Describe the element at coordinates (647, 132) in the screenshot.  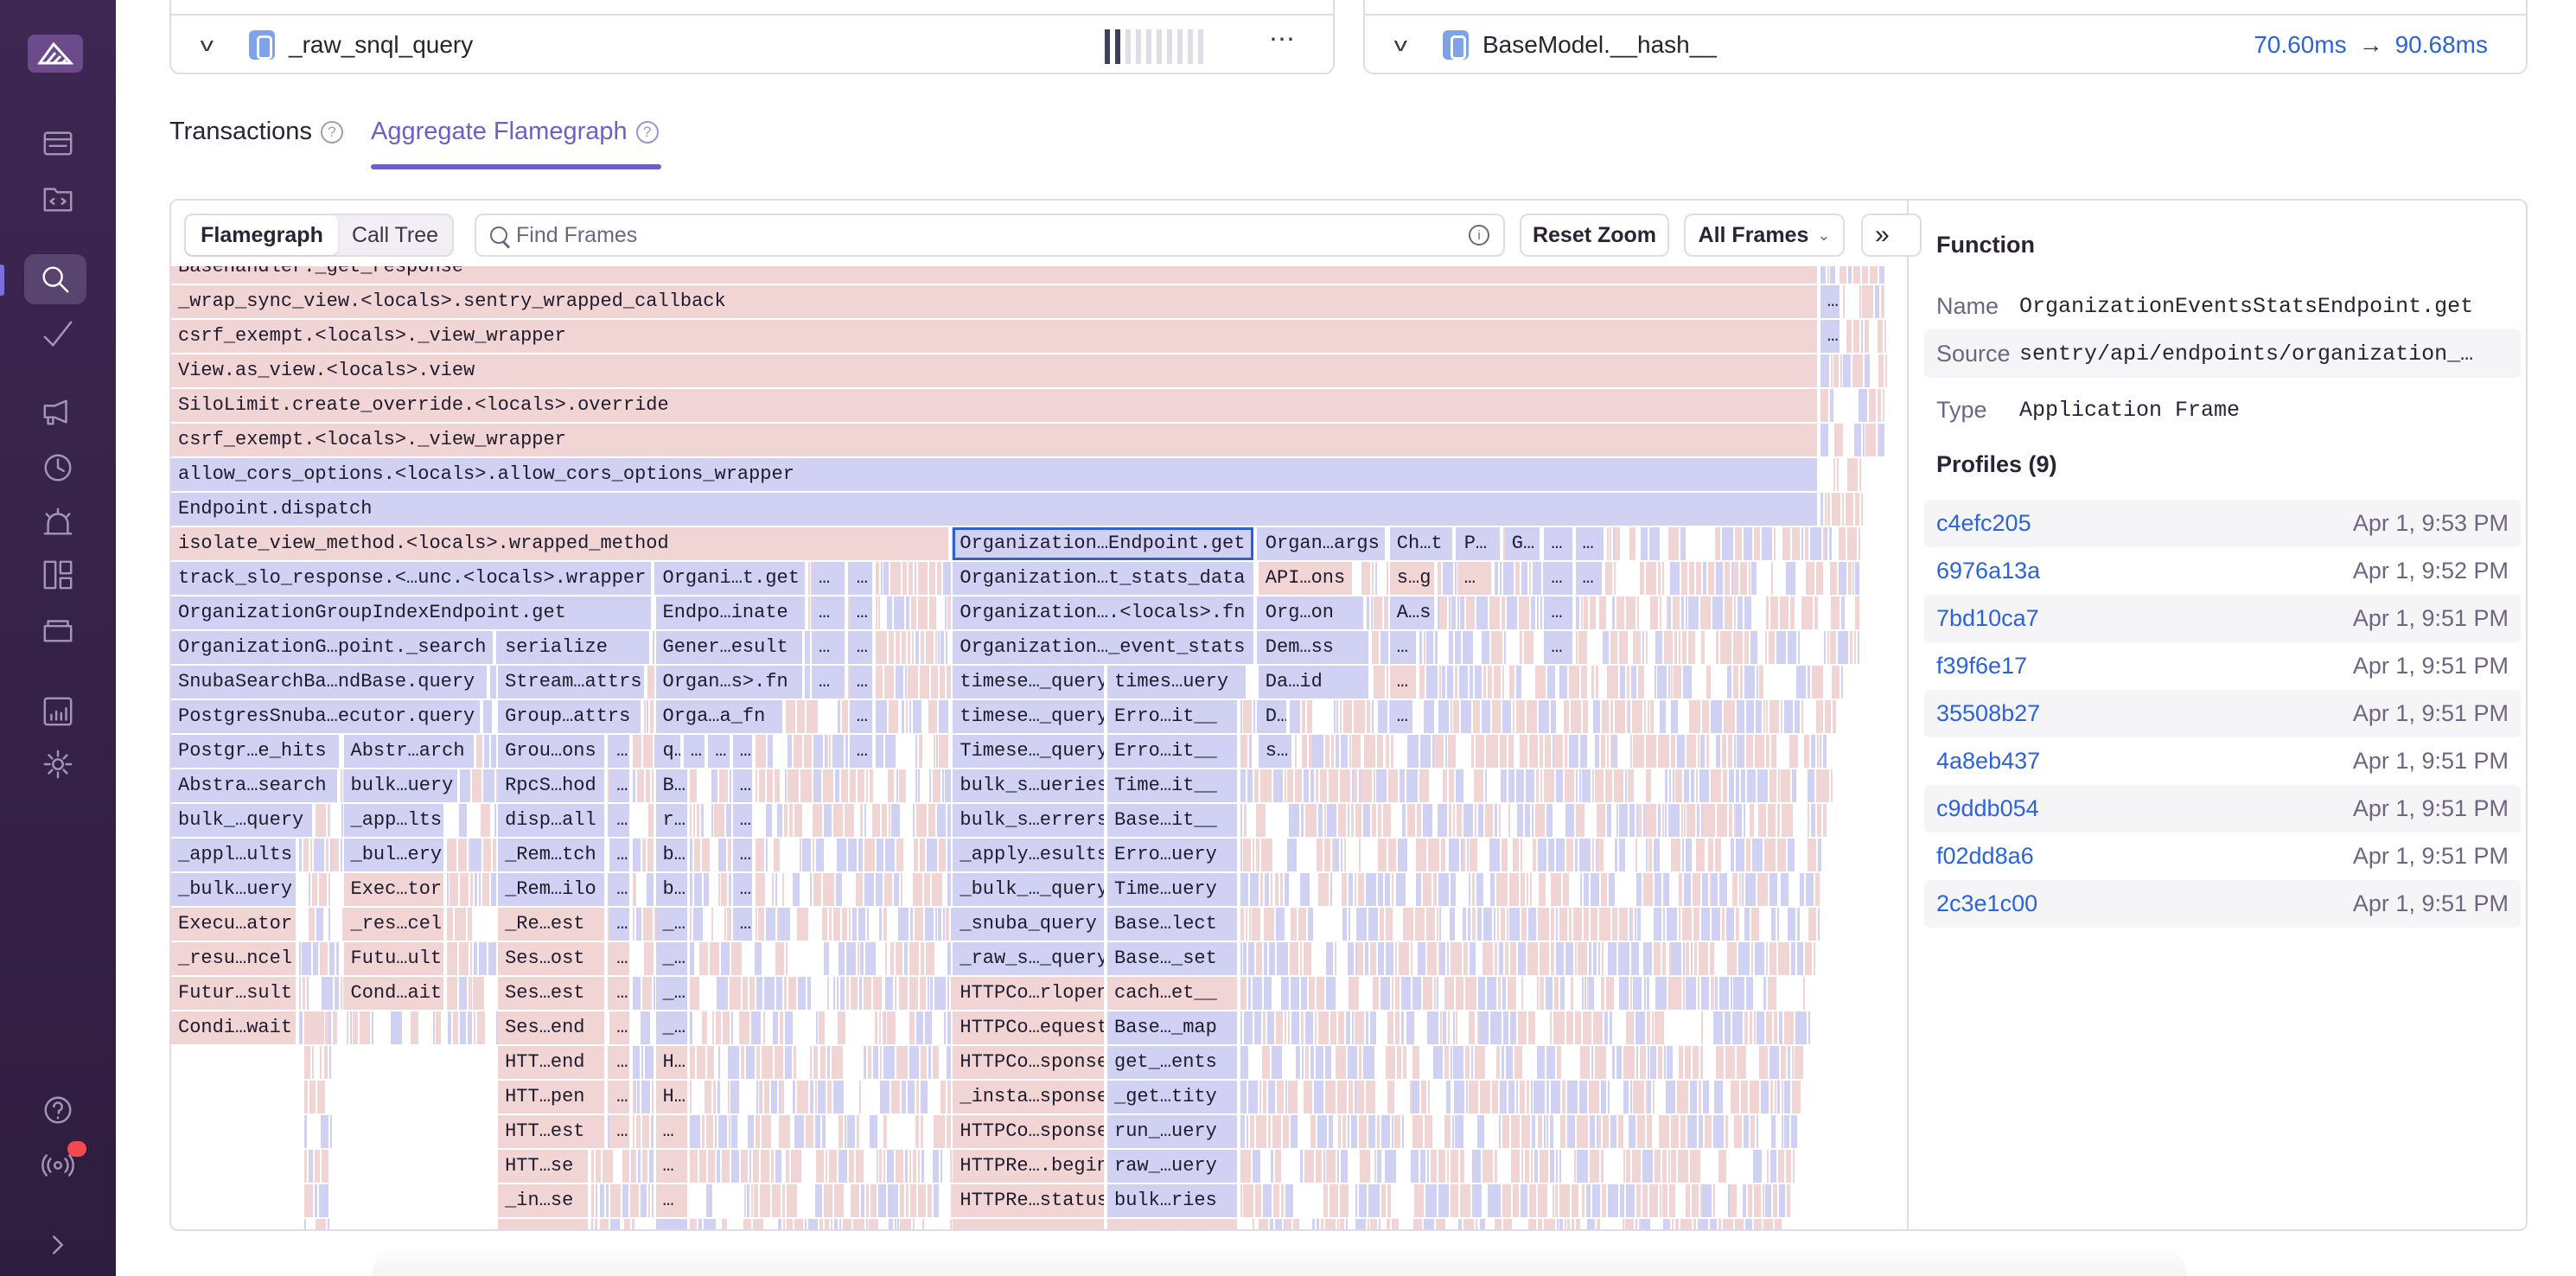
I see `help-icon: ?` at that location.